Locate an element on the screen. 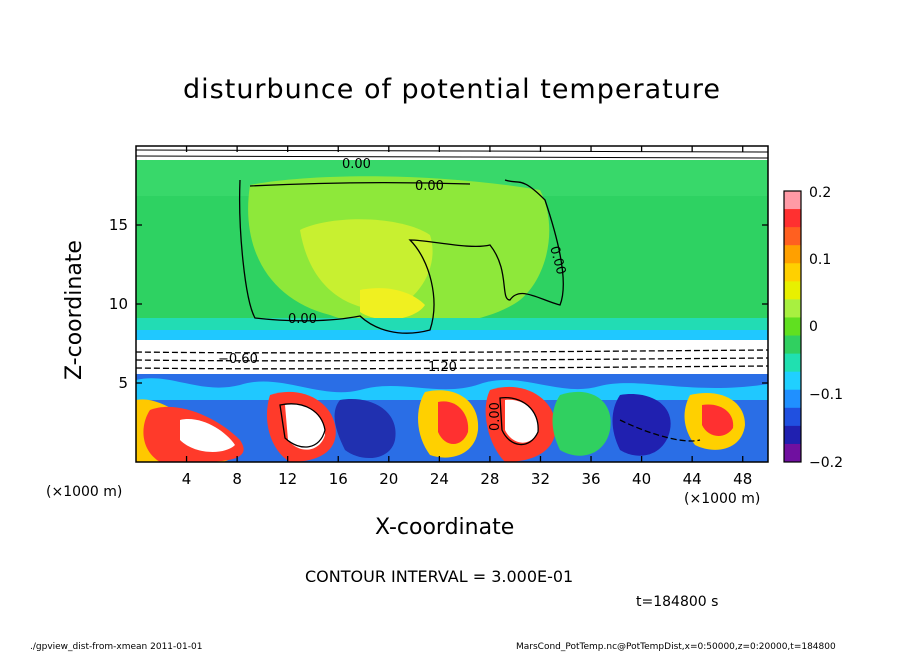 The height and width of the screenshot is (654, 904). x-tick-label: 28 is located at coordinates (489, 479).